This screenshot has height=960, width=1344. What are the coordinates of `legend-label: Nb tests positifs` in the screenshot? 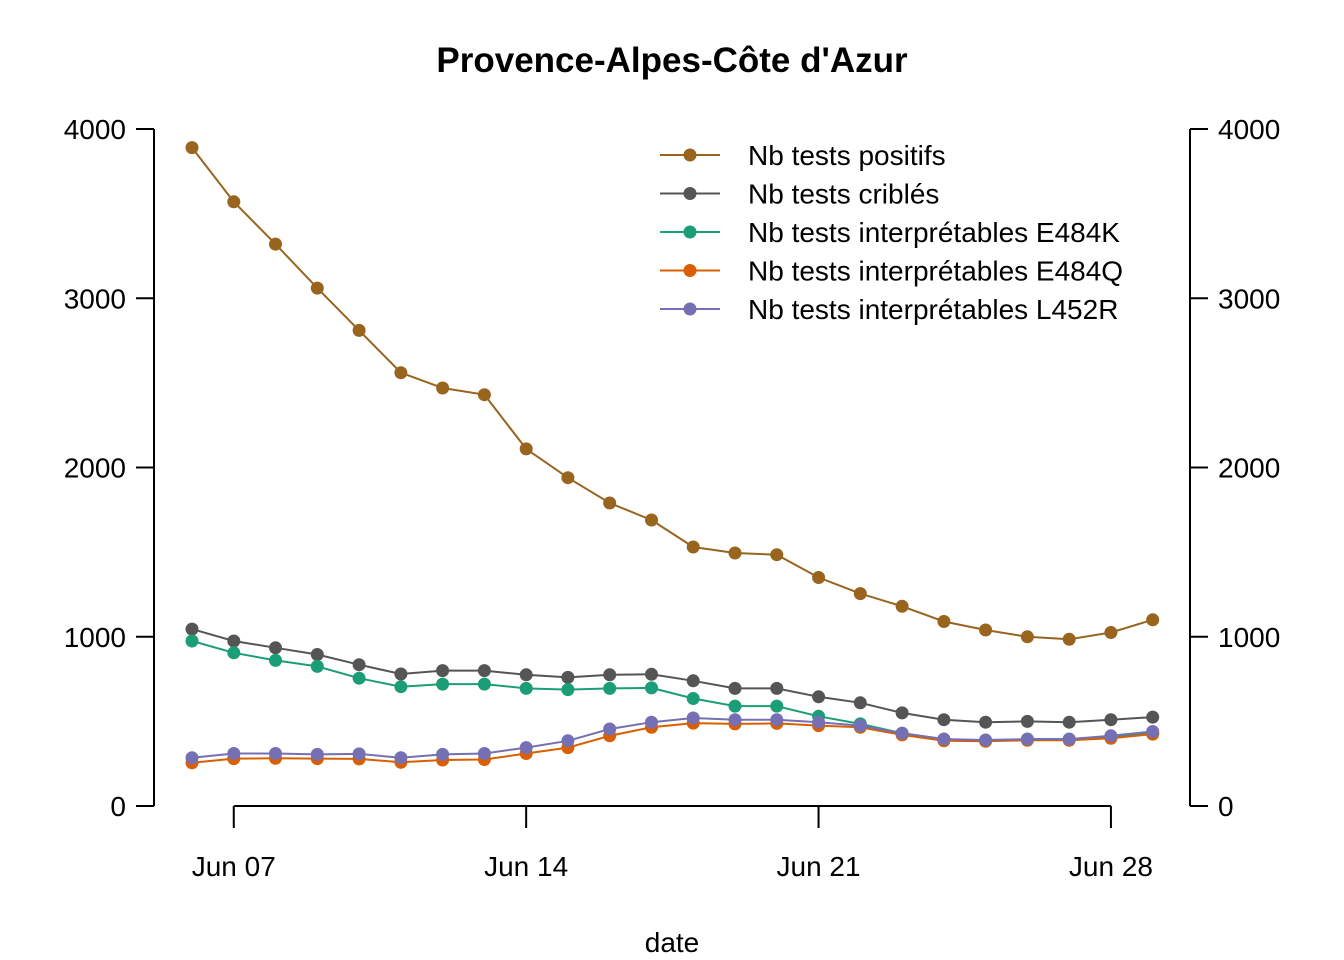 It's located at (847, 155).